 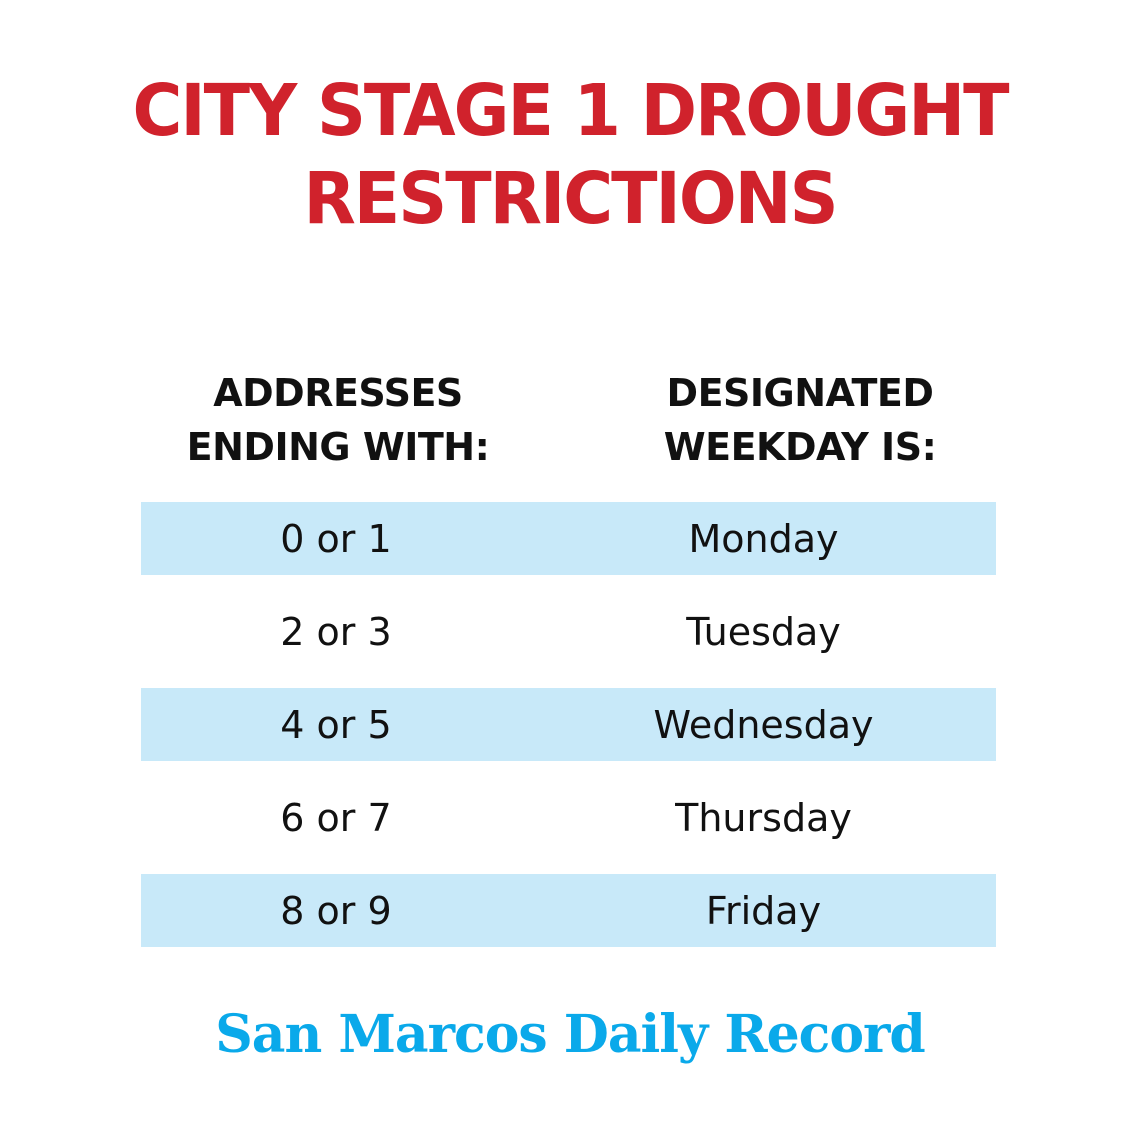 What do you see at coordinates (336, 910) in the screenshot?
I see `address-cell: 8 or 9` at bounding box center [336, 910].